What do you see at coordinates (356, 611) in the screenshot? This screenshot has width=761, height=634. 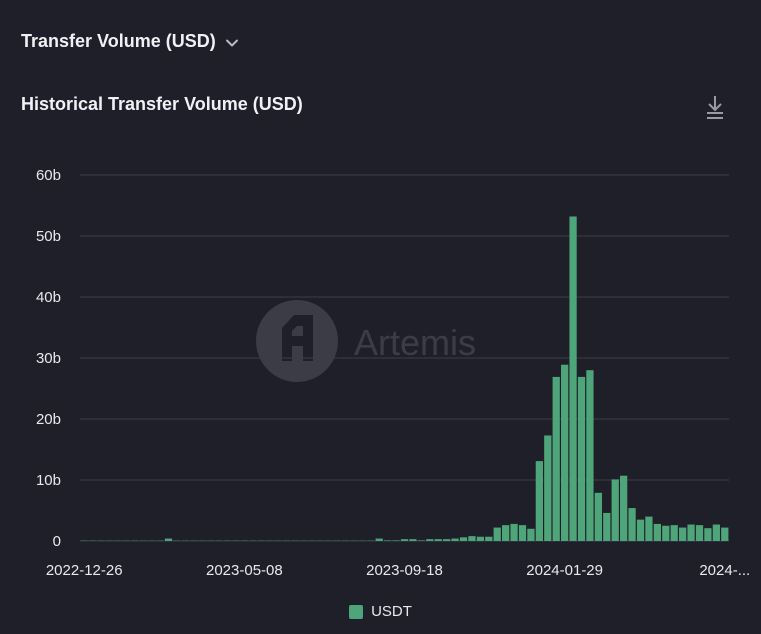 I see `legend-swatch-usdt` at bounding box center [356, 611].